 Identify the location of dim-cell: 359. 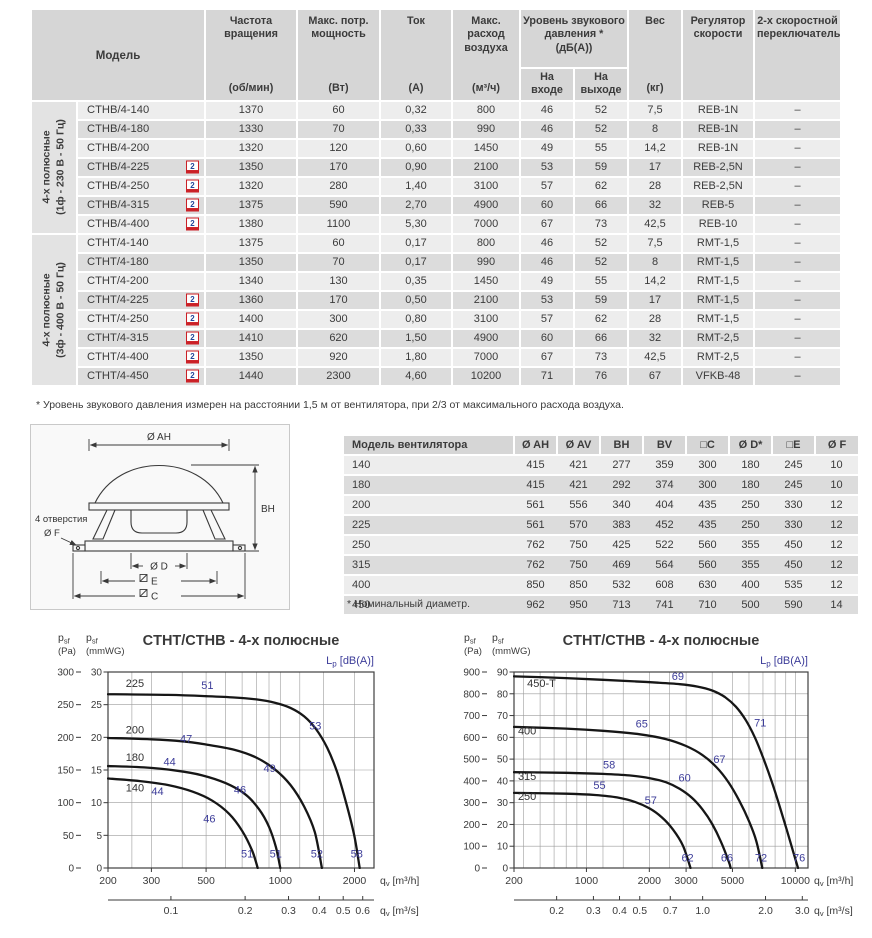
(664, 465).